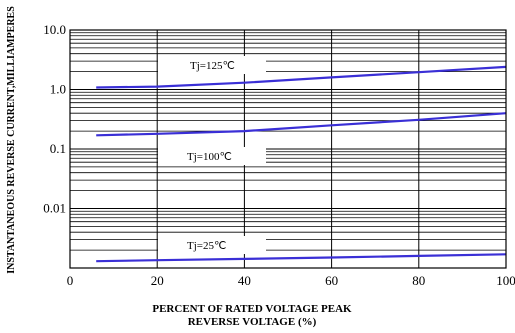  Describe the element at coordinates (54, 119) in the screenshot. I see `y-tick-labels: 10.0 1.0 0.1 0.01` at that location.